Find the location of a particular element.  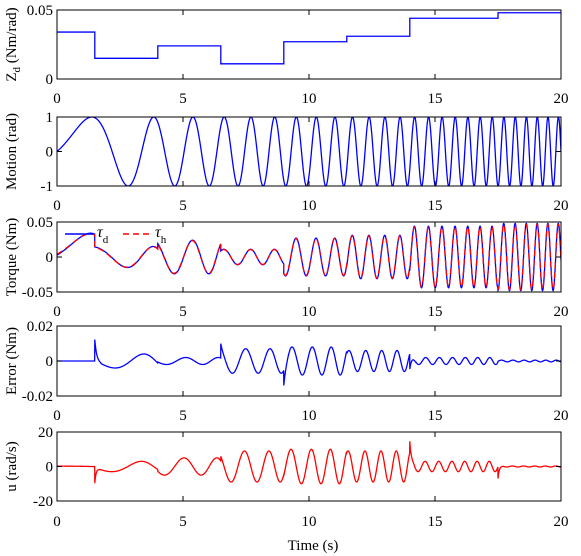

y-tick-label: -0.02 is located at coordinates (37, 397).